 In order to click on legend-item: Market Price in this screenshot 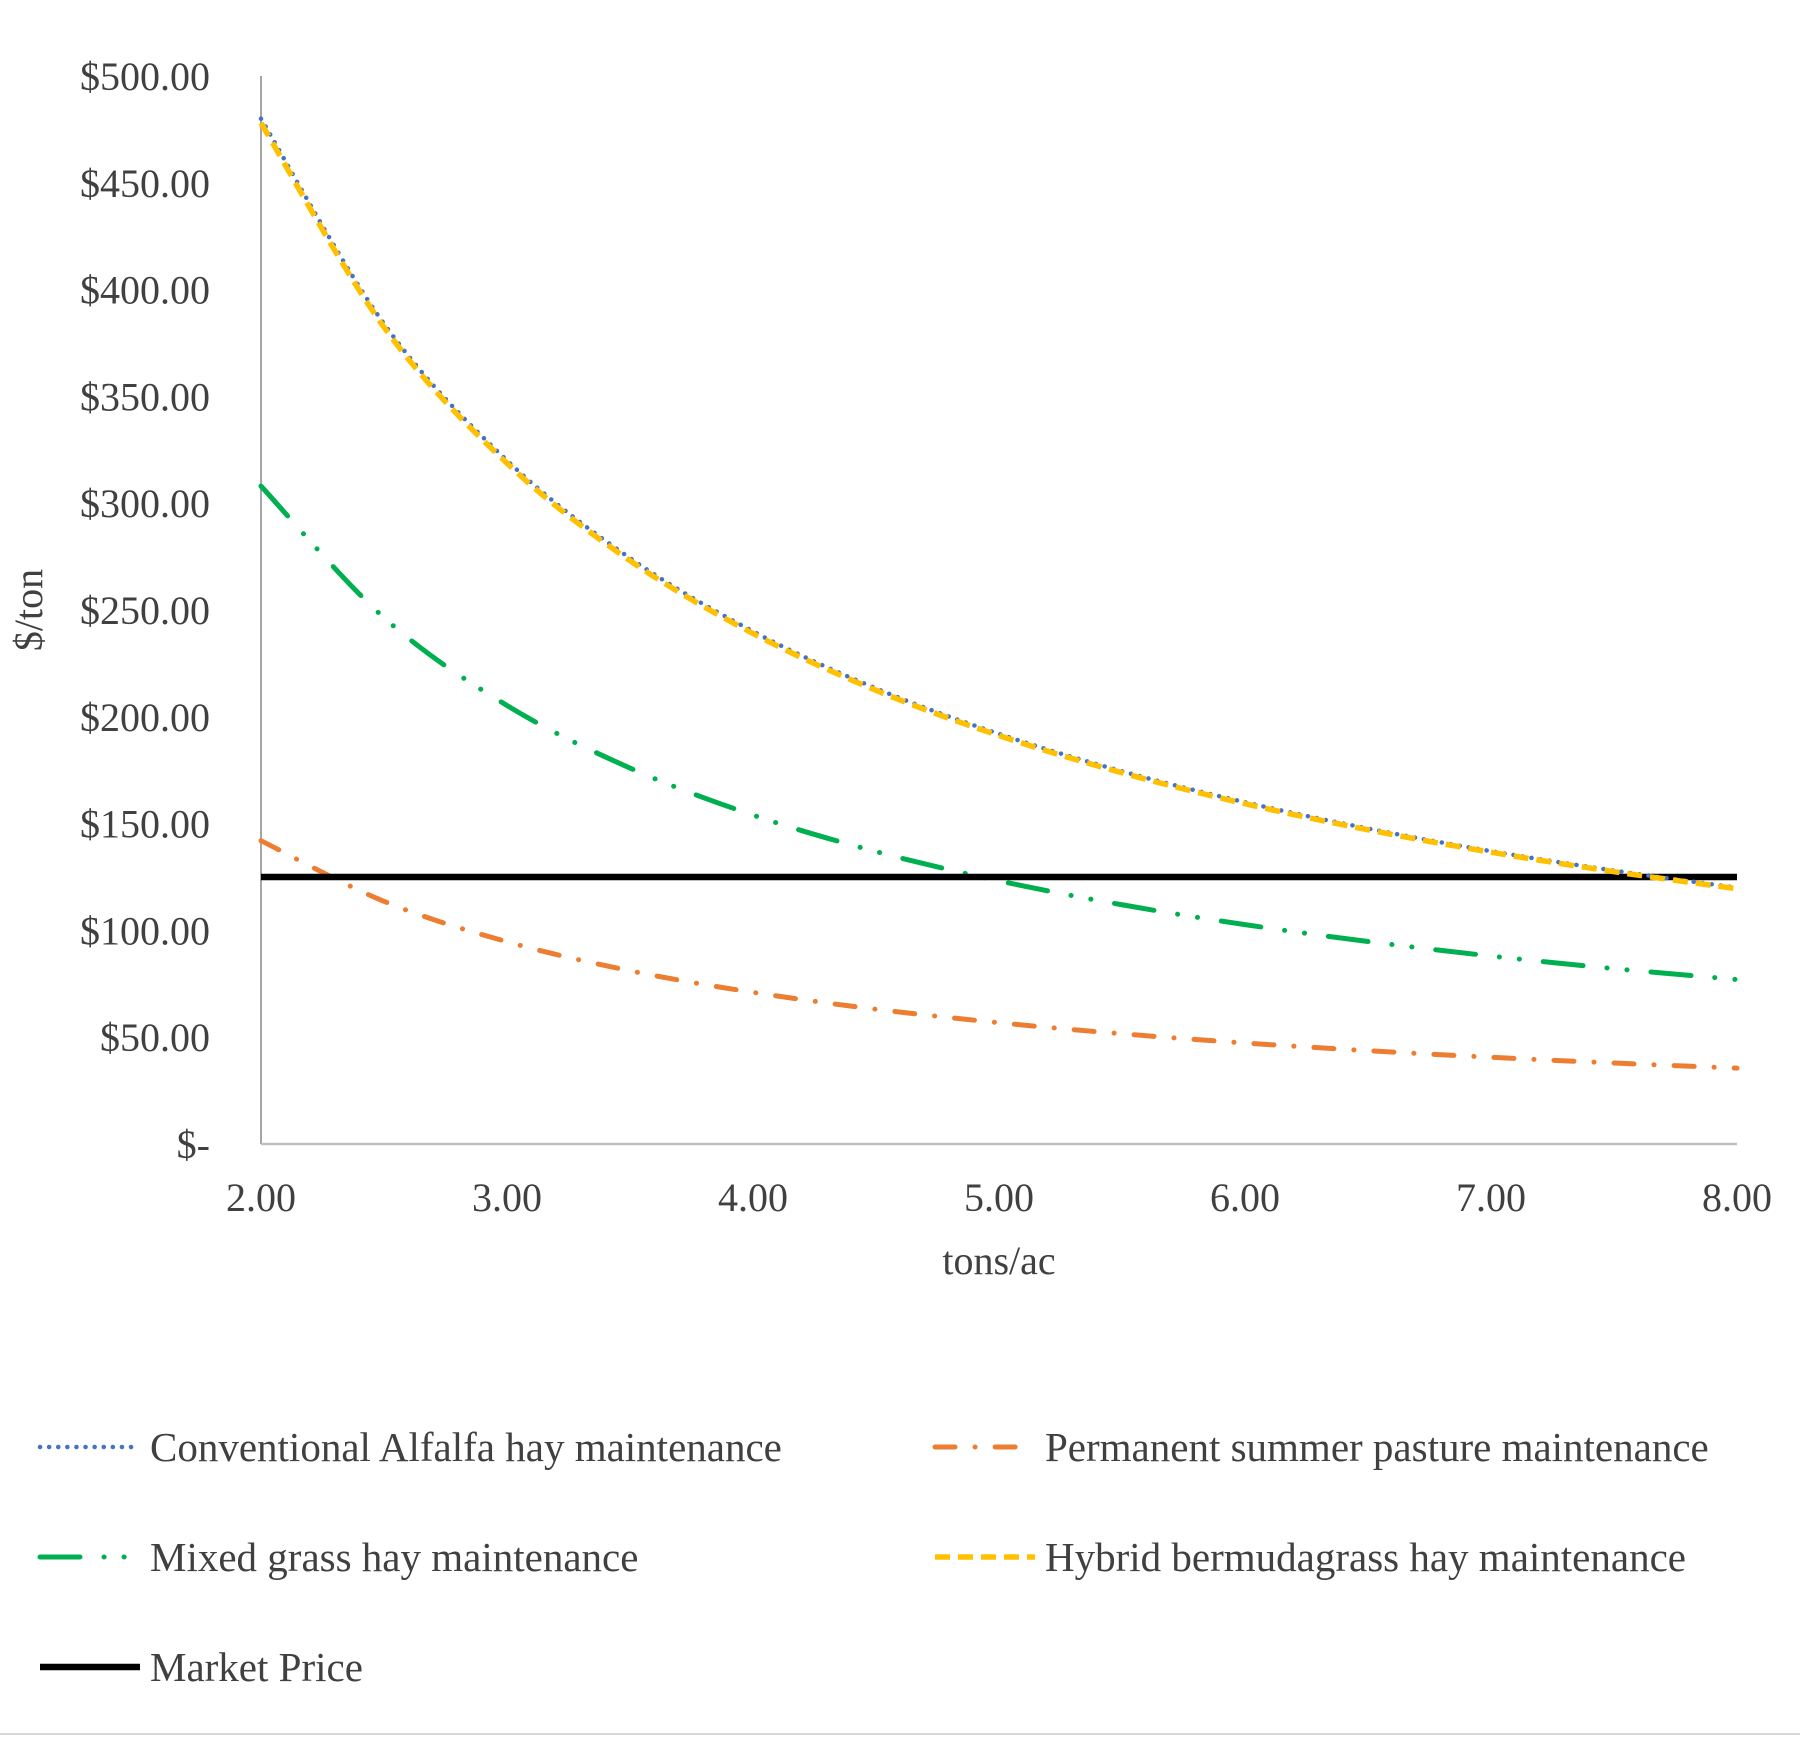, I will do `click(201, 1667)`.